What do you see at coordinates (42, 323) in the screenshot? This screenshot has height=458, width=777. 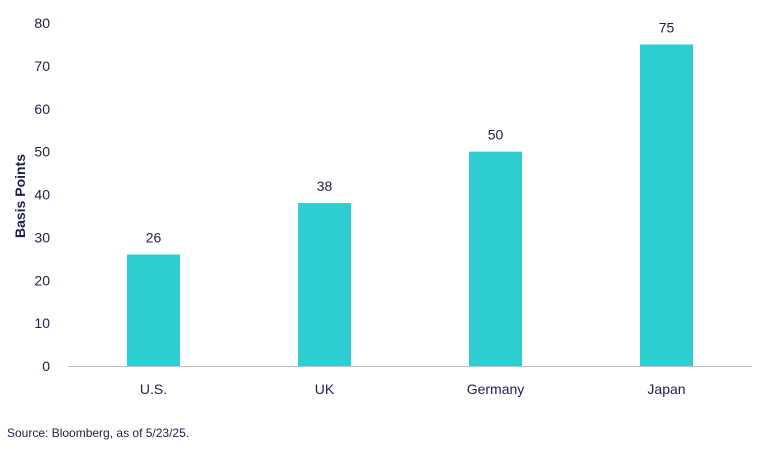 I see `y-tick-label: 10` at bounding box center [42, 323].